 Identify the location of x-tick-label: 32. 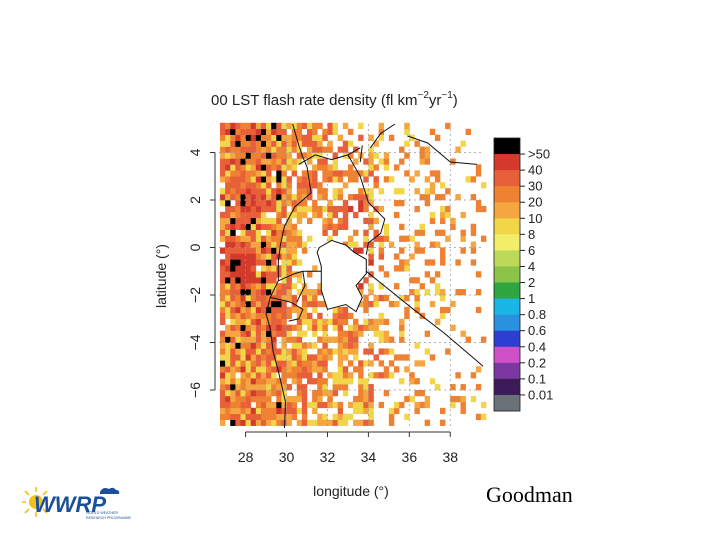
(328, 457).